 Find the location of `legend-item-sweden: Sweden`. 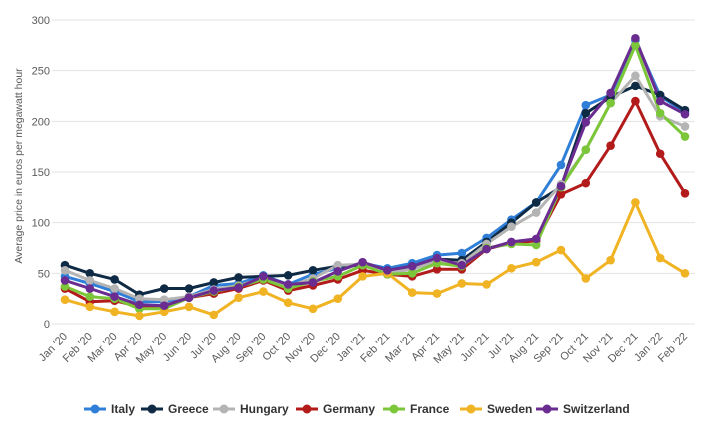

legend-item-sweden: Sweden is located at coordinates (496, 409).